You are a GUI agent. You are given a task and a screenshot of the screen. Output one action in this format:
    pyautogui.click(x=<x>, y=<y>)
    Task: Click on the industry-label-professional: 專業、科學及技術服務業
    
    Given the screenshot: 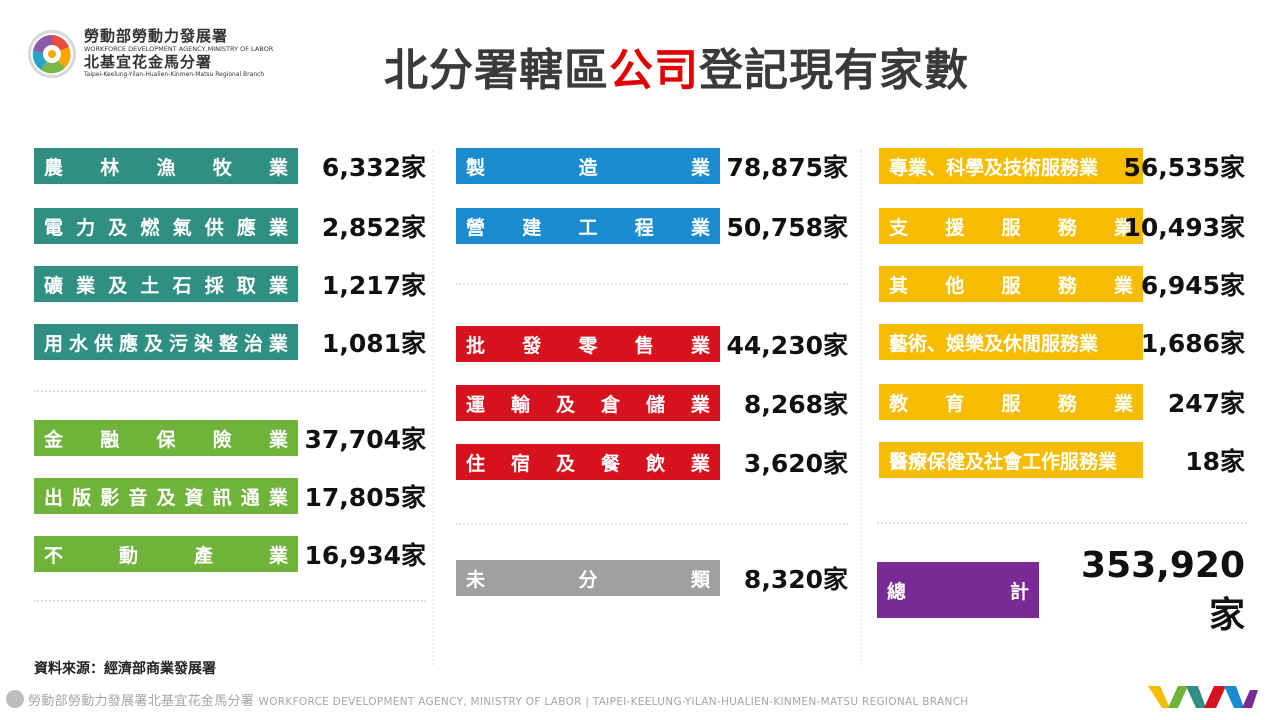 What is the action you would take?
    pyautogui.click(x=1011, y=166)
    